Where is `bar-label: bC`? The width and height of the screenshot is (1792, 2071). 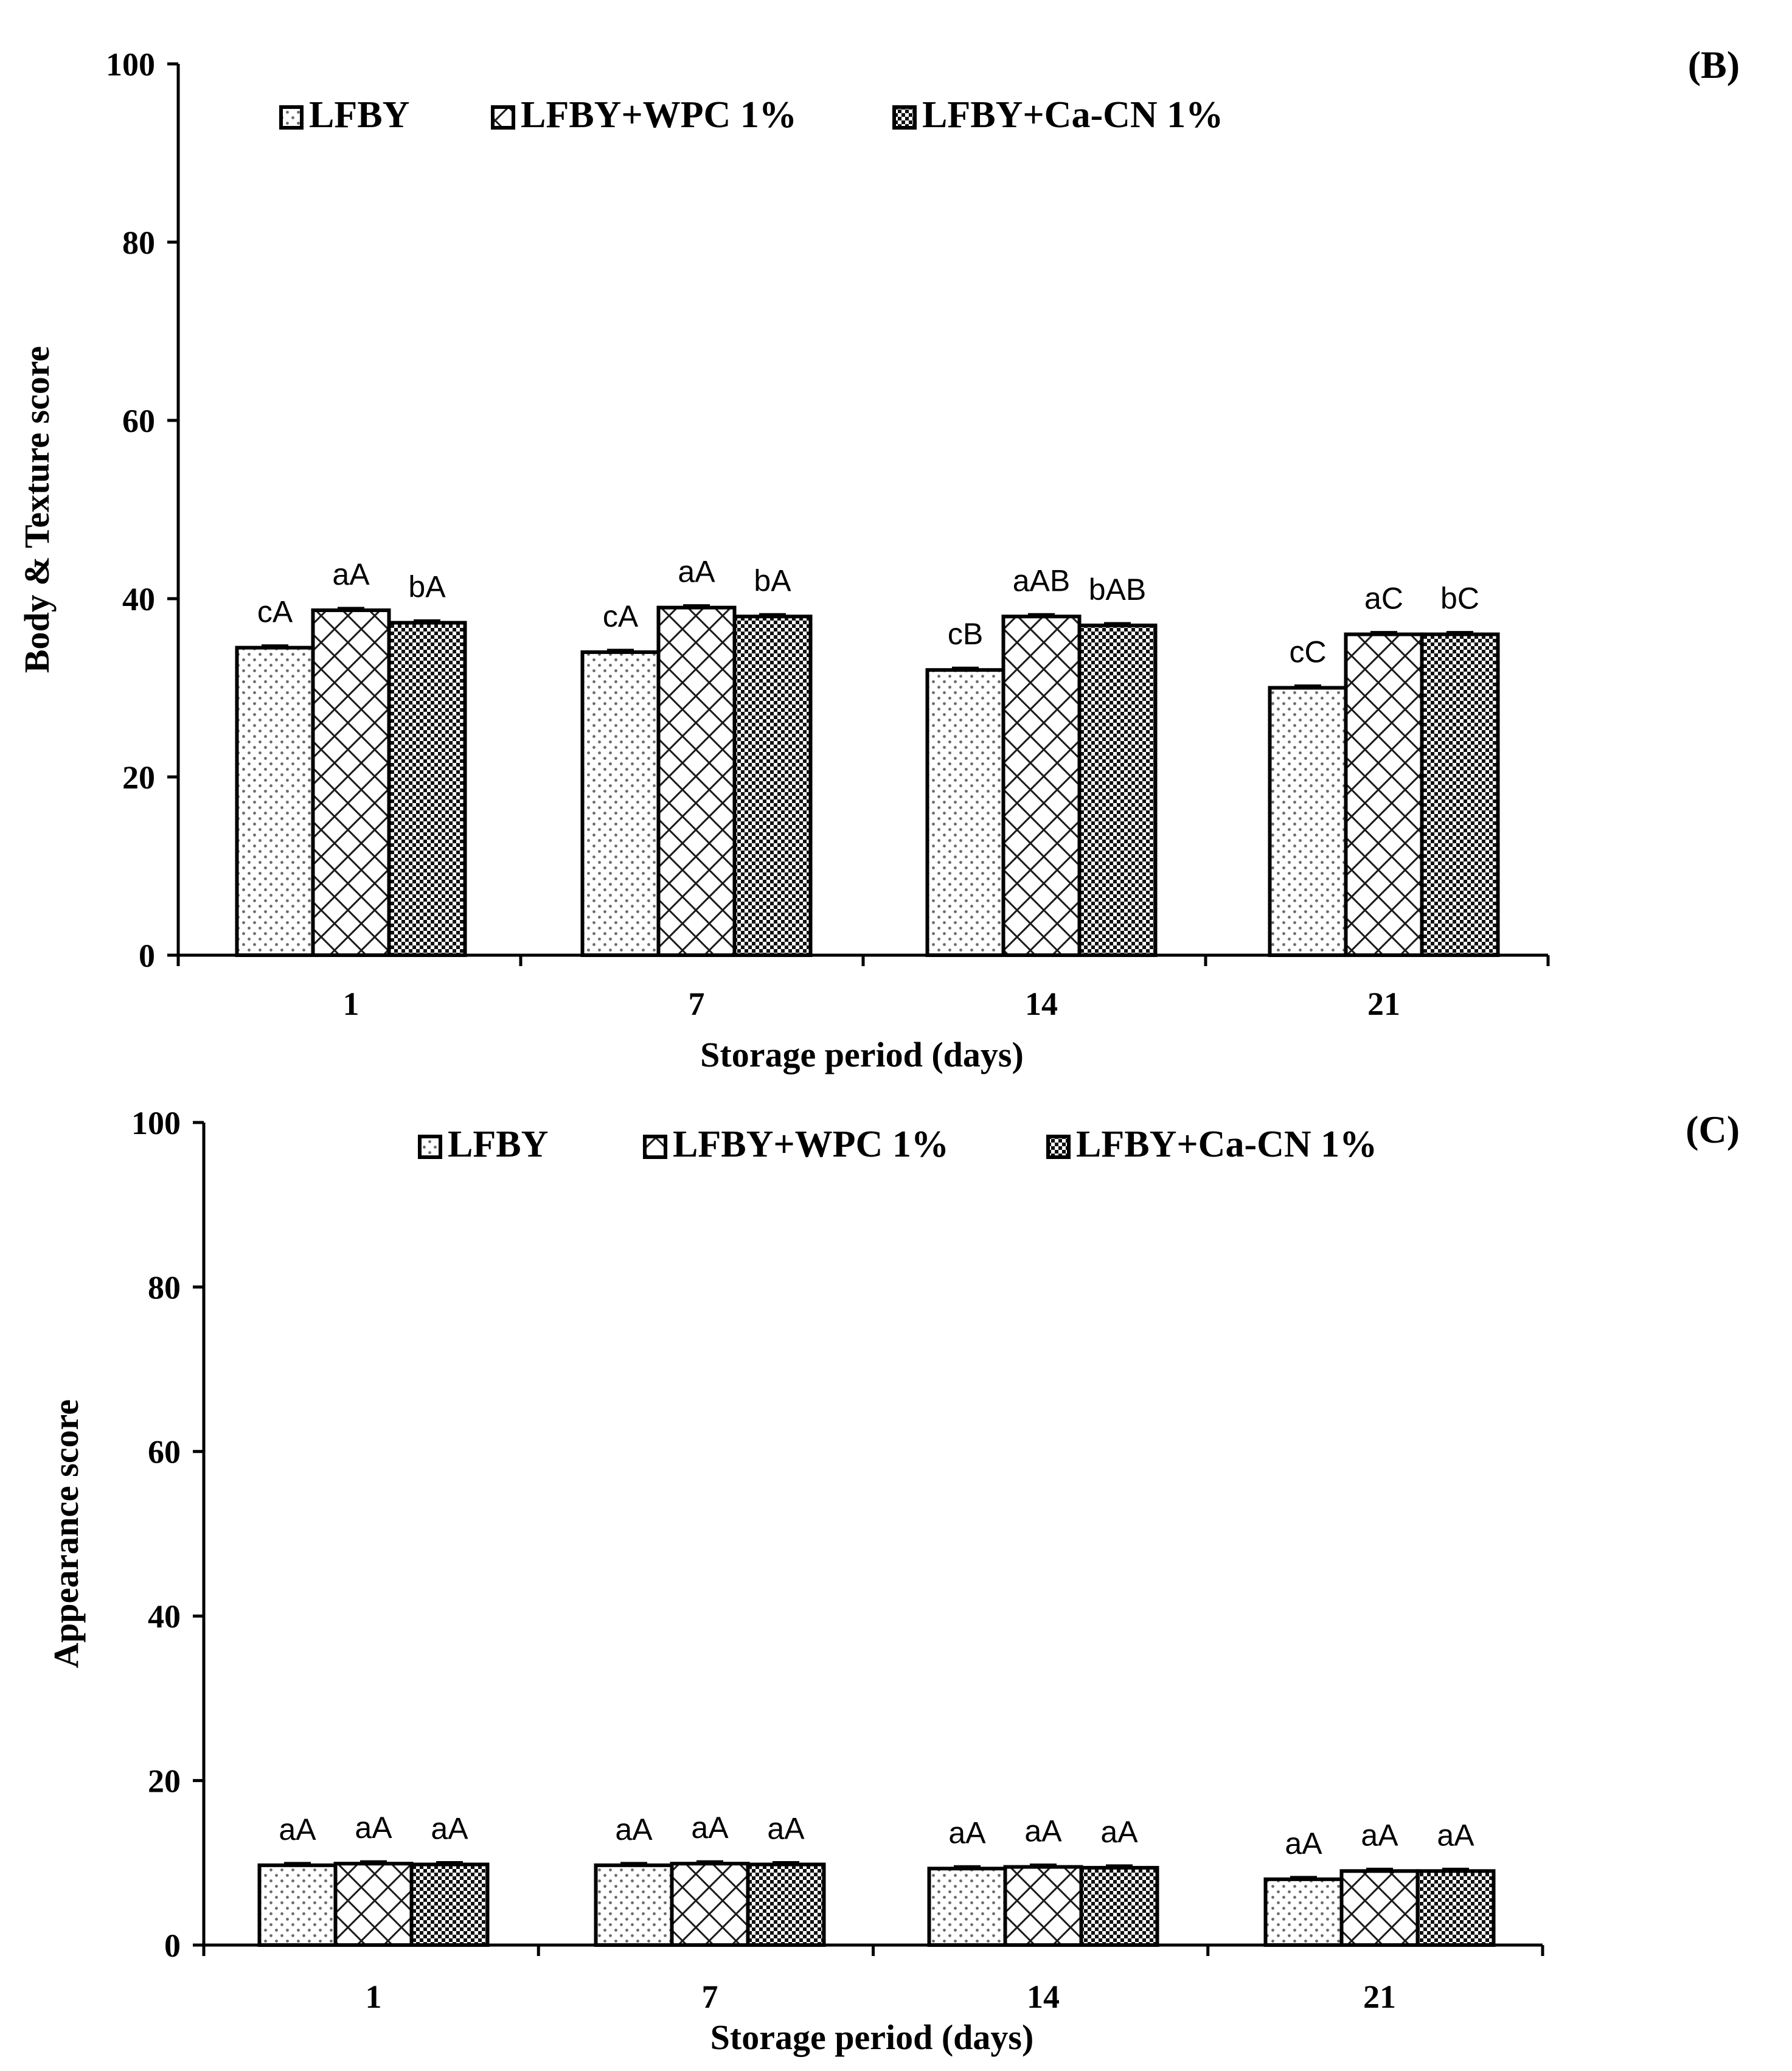 bar-label: bC is located at coordinates (1459, 599).